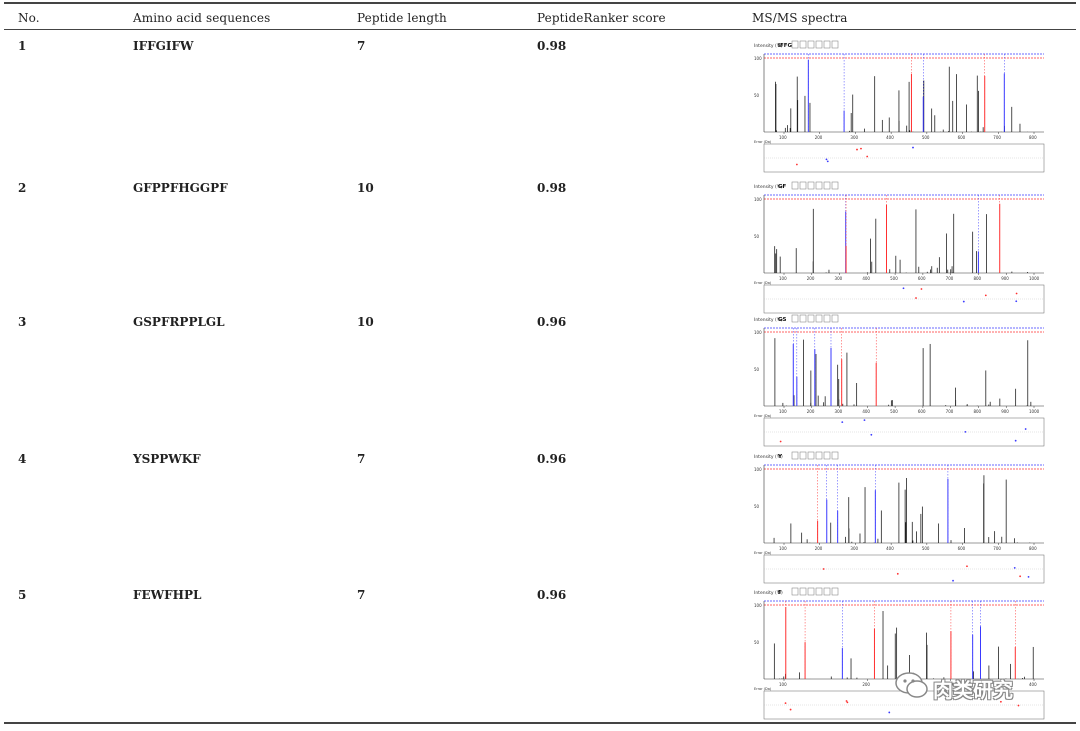  What do you see at coordinates (785, 46) in the screenshot?
I see `spectrum-tag: IFFG` at bounding box center [785, 46].